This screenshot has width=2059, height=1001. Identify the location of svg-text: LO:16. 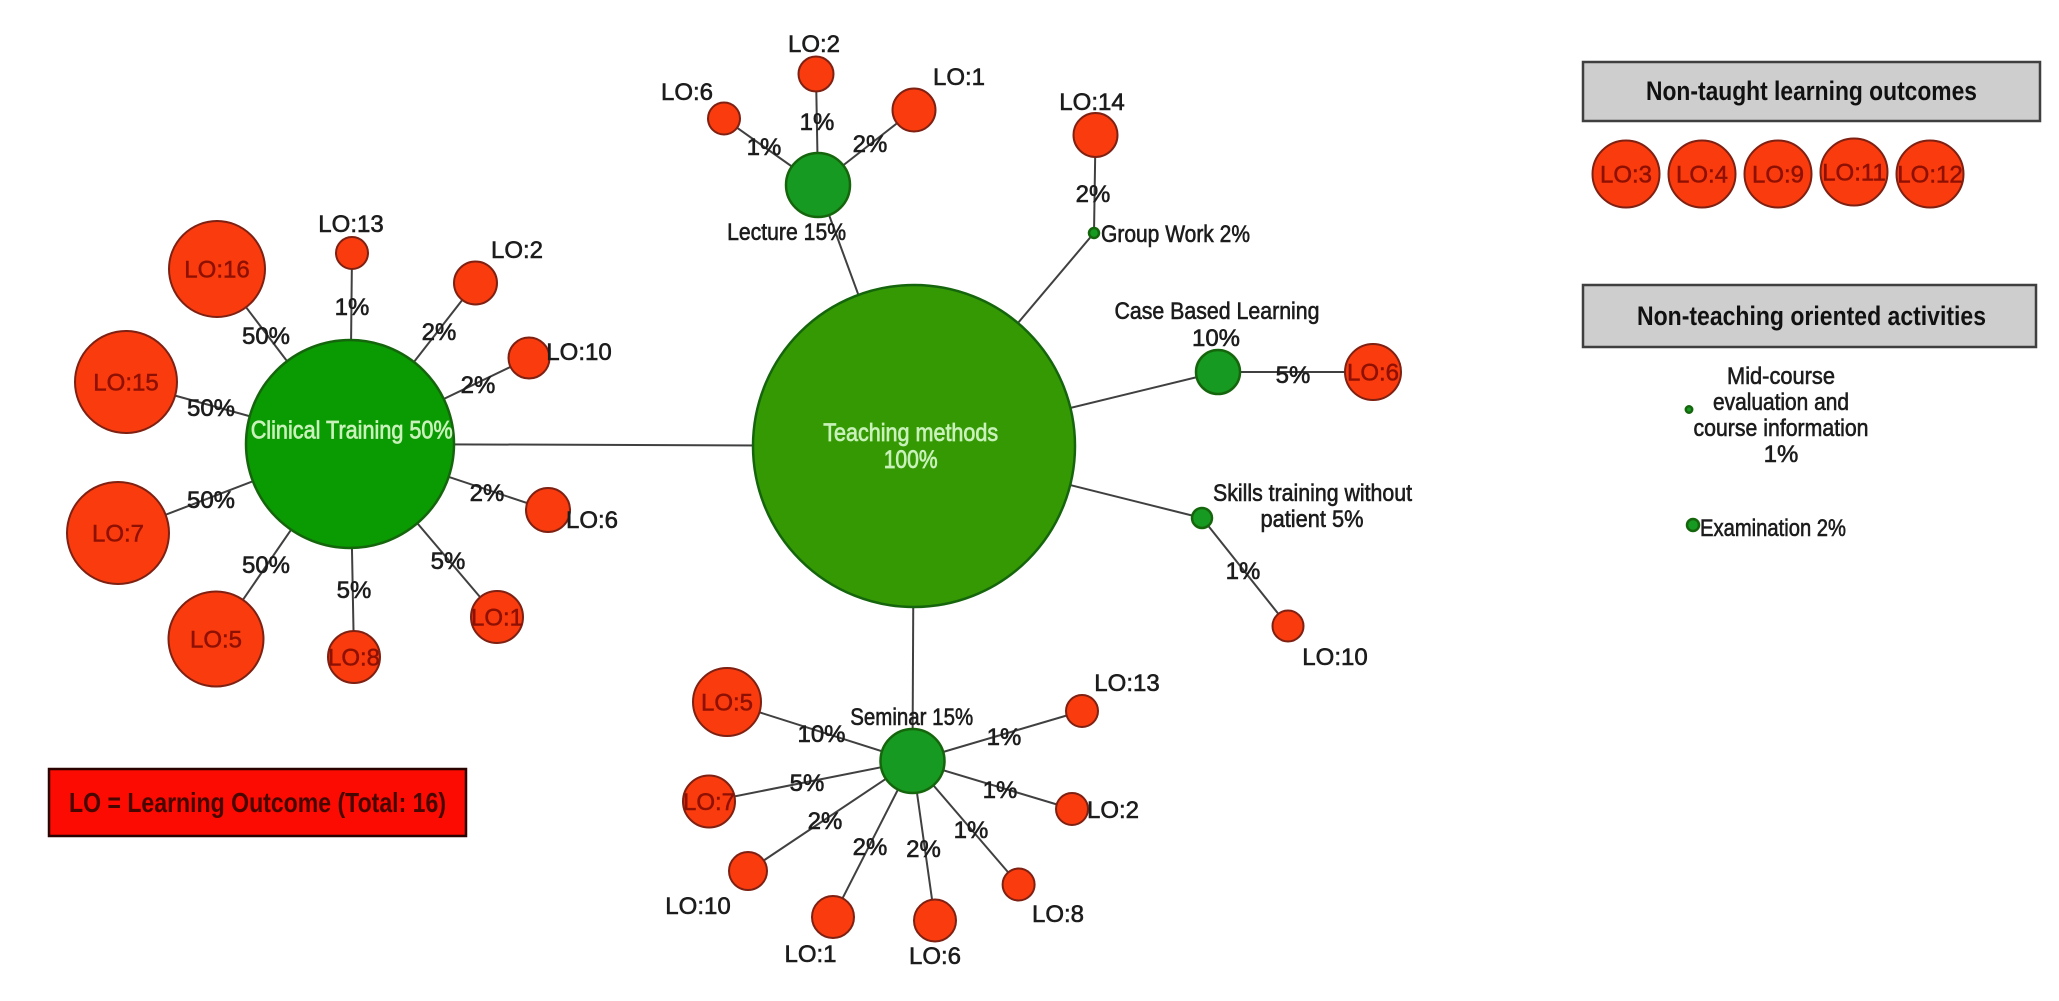
(216, 270).